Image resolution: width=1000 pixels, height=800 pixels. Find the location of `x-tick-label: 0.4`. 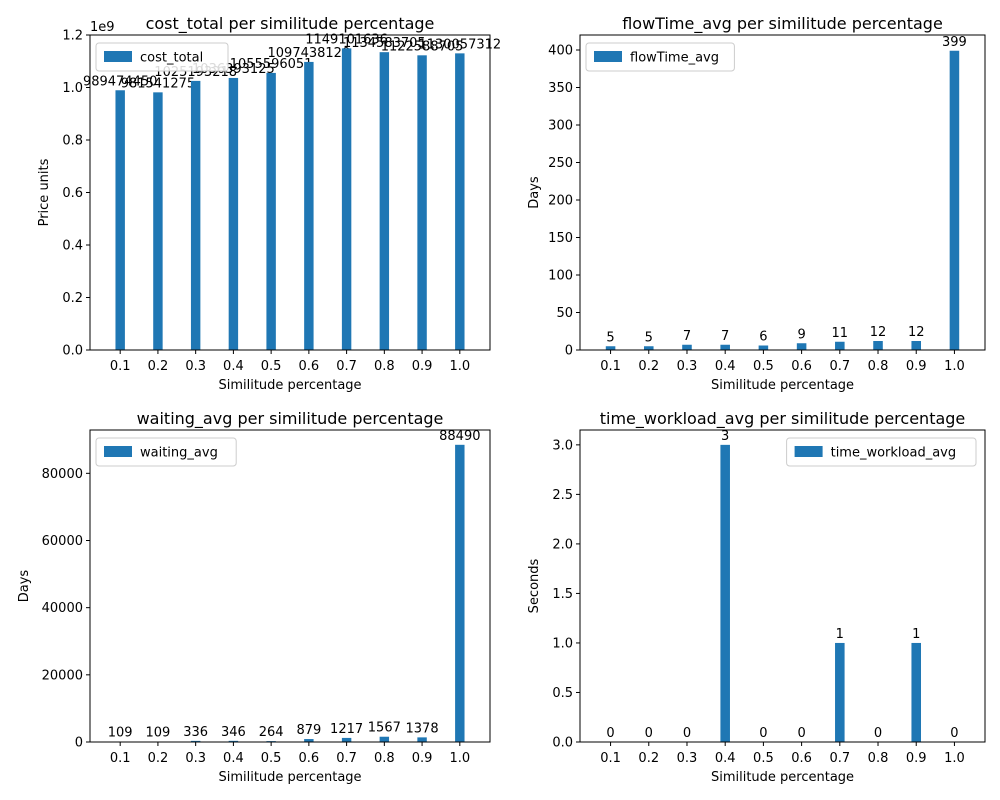

x-tick-label: 0.4 is located at coordinates (725, 366).